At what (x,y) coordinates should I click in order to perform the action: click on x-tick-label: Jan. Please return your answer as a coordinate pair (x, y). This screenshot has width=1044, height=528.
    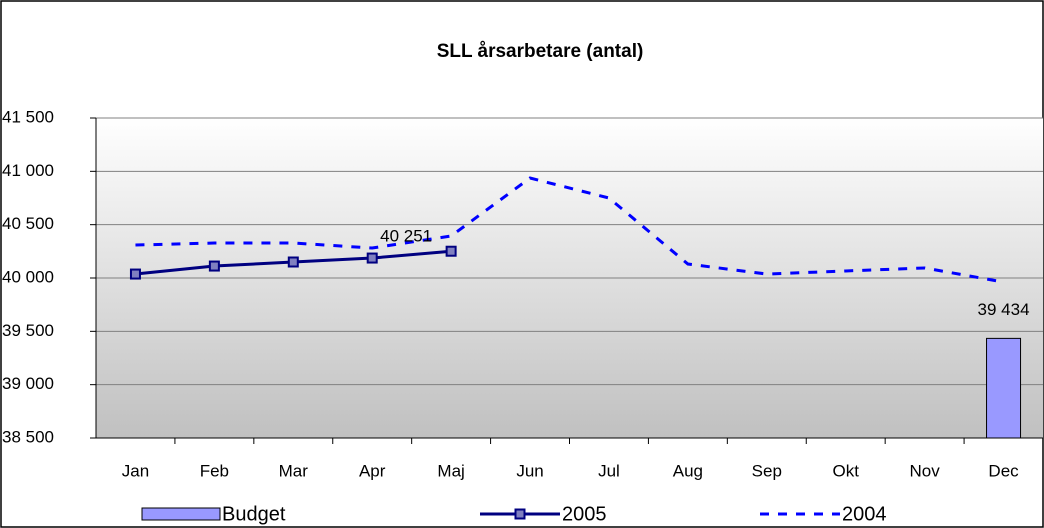
    Looking at the image, I should click on (135, 470).